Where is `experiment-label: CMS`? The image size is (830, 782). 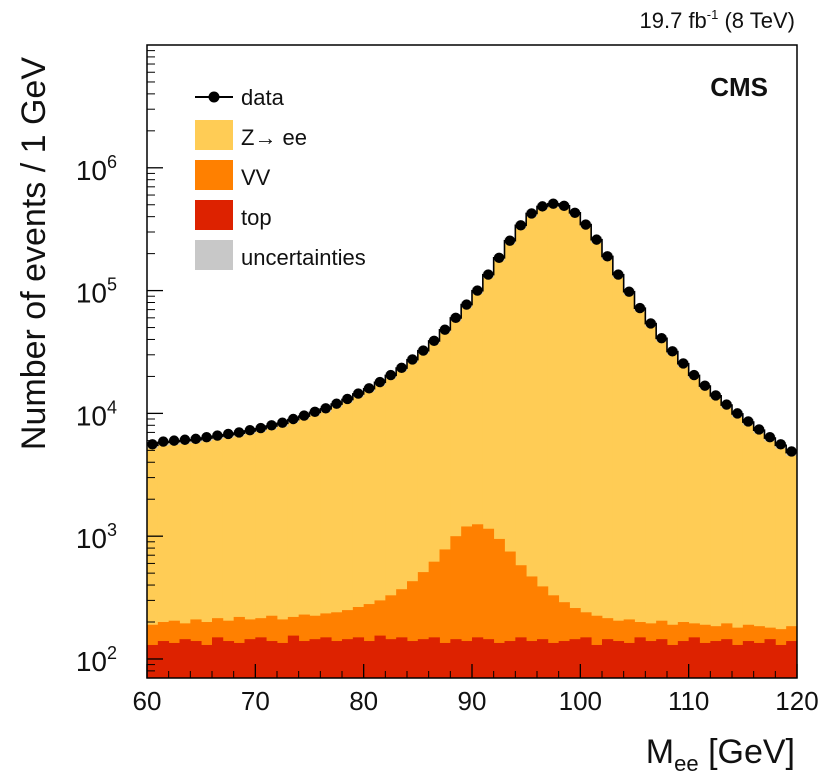 experiment-label: CMS is located at coordinates (739, 87).